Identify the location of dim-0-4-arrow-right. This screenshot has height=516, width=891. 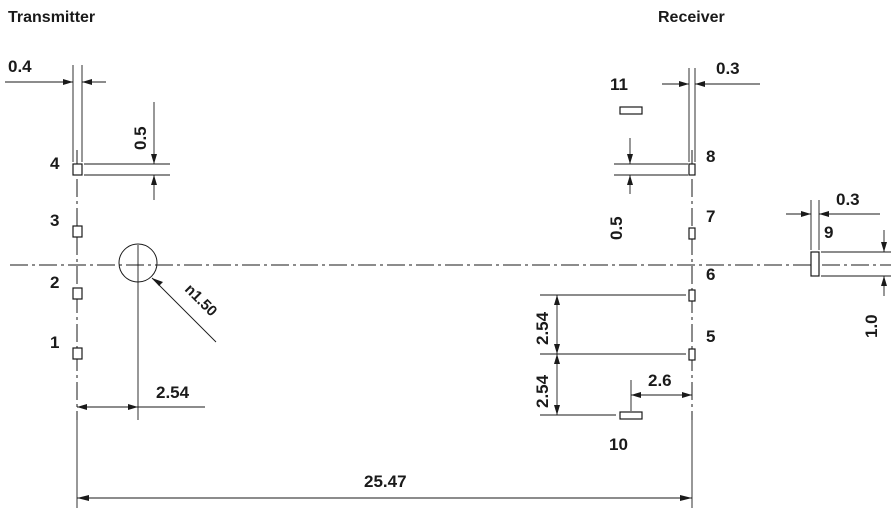
(87, 82).